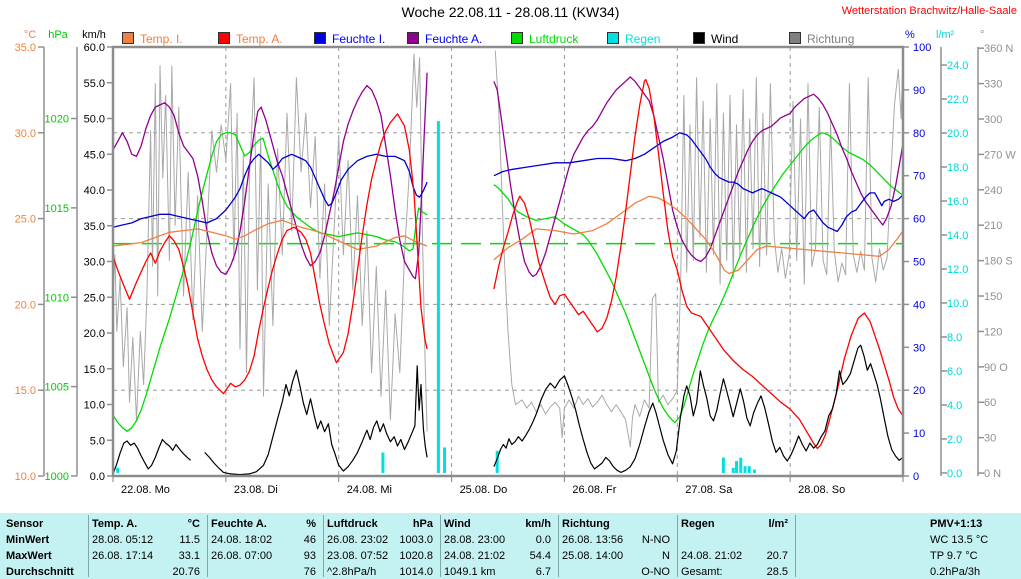  What do you see at coordinates (954, 372) in the screenshot?
I see `axis-tick-label-rain: 6.0` at bounding box center [954, 372].